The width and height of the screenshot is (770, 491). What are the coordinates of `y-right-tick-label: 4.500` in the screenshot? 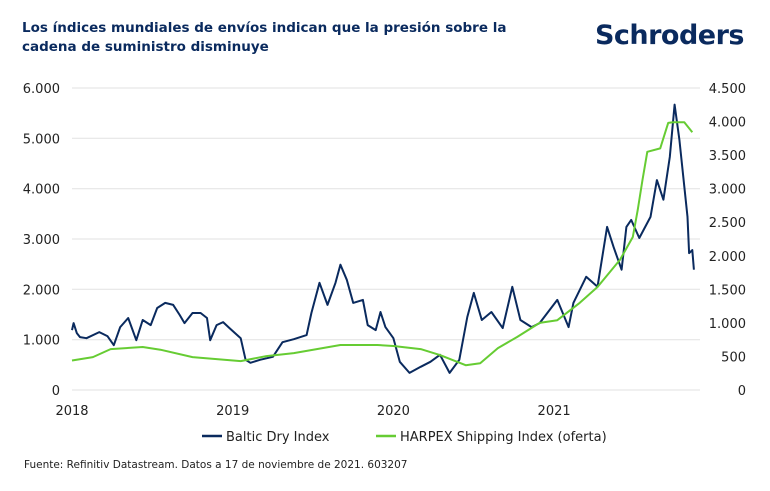 It's located at (727, 89).